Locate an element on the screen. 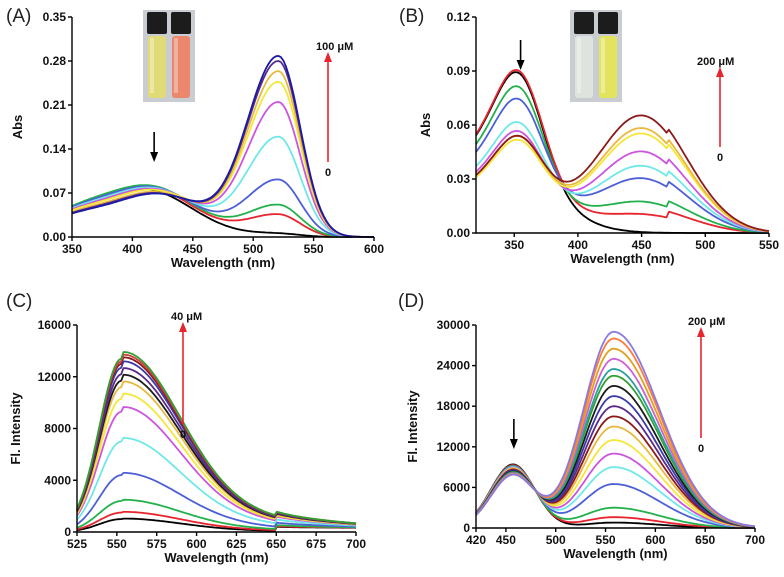 The height and width of the screenshot is (577, 784). concentration-max-label: 40 μM is located at coordinates (186, 317).